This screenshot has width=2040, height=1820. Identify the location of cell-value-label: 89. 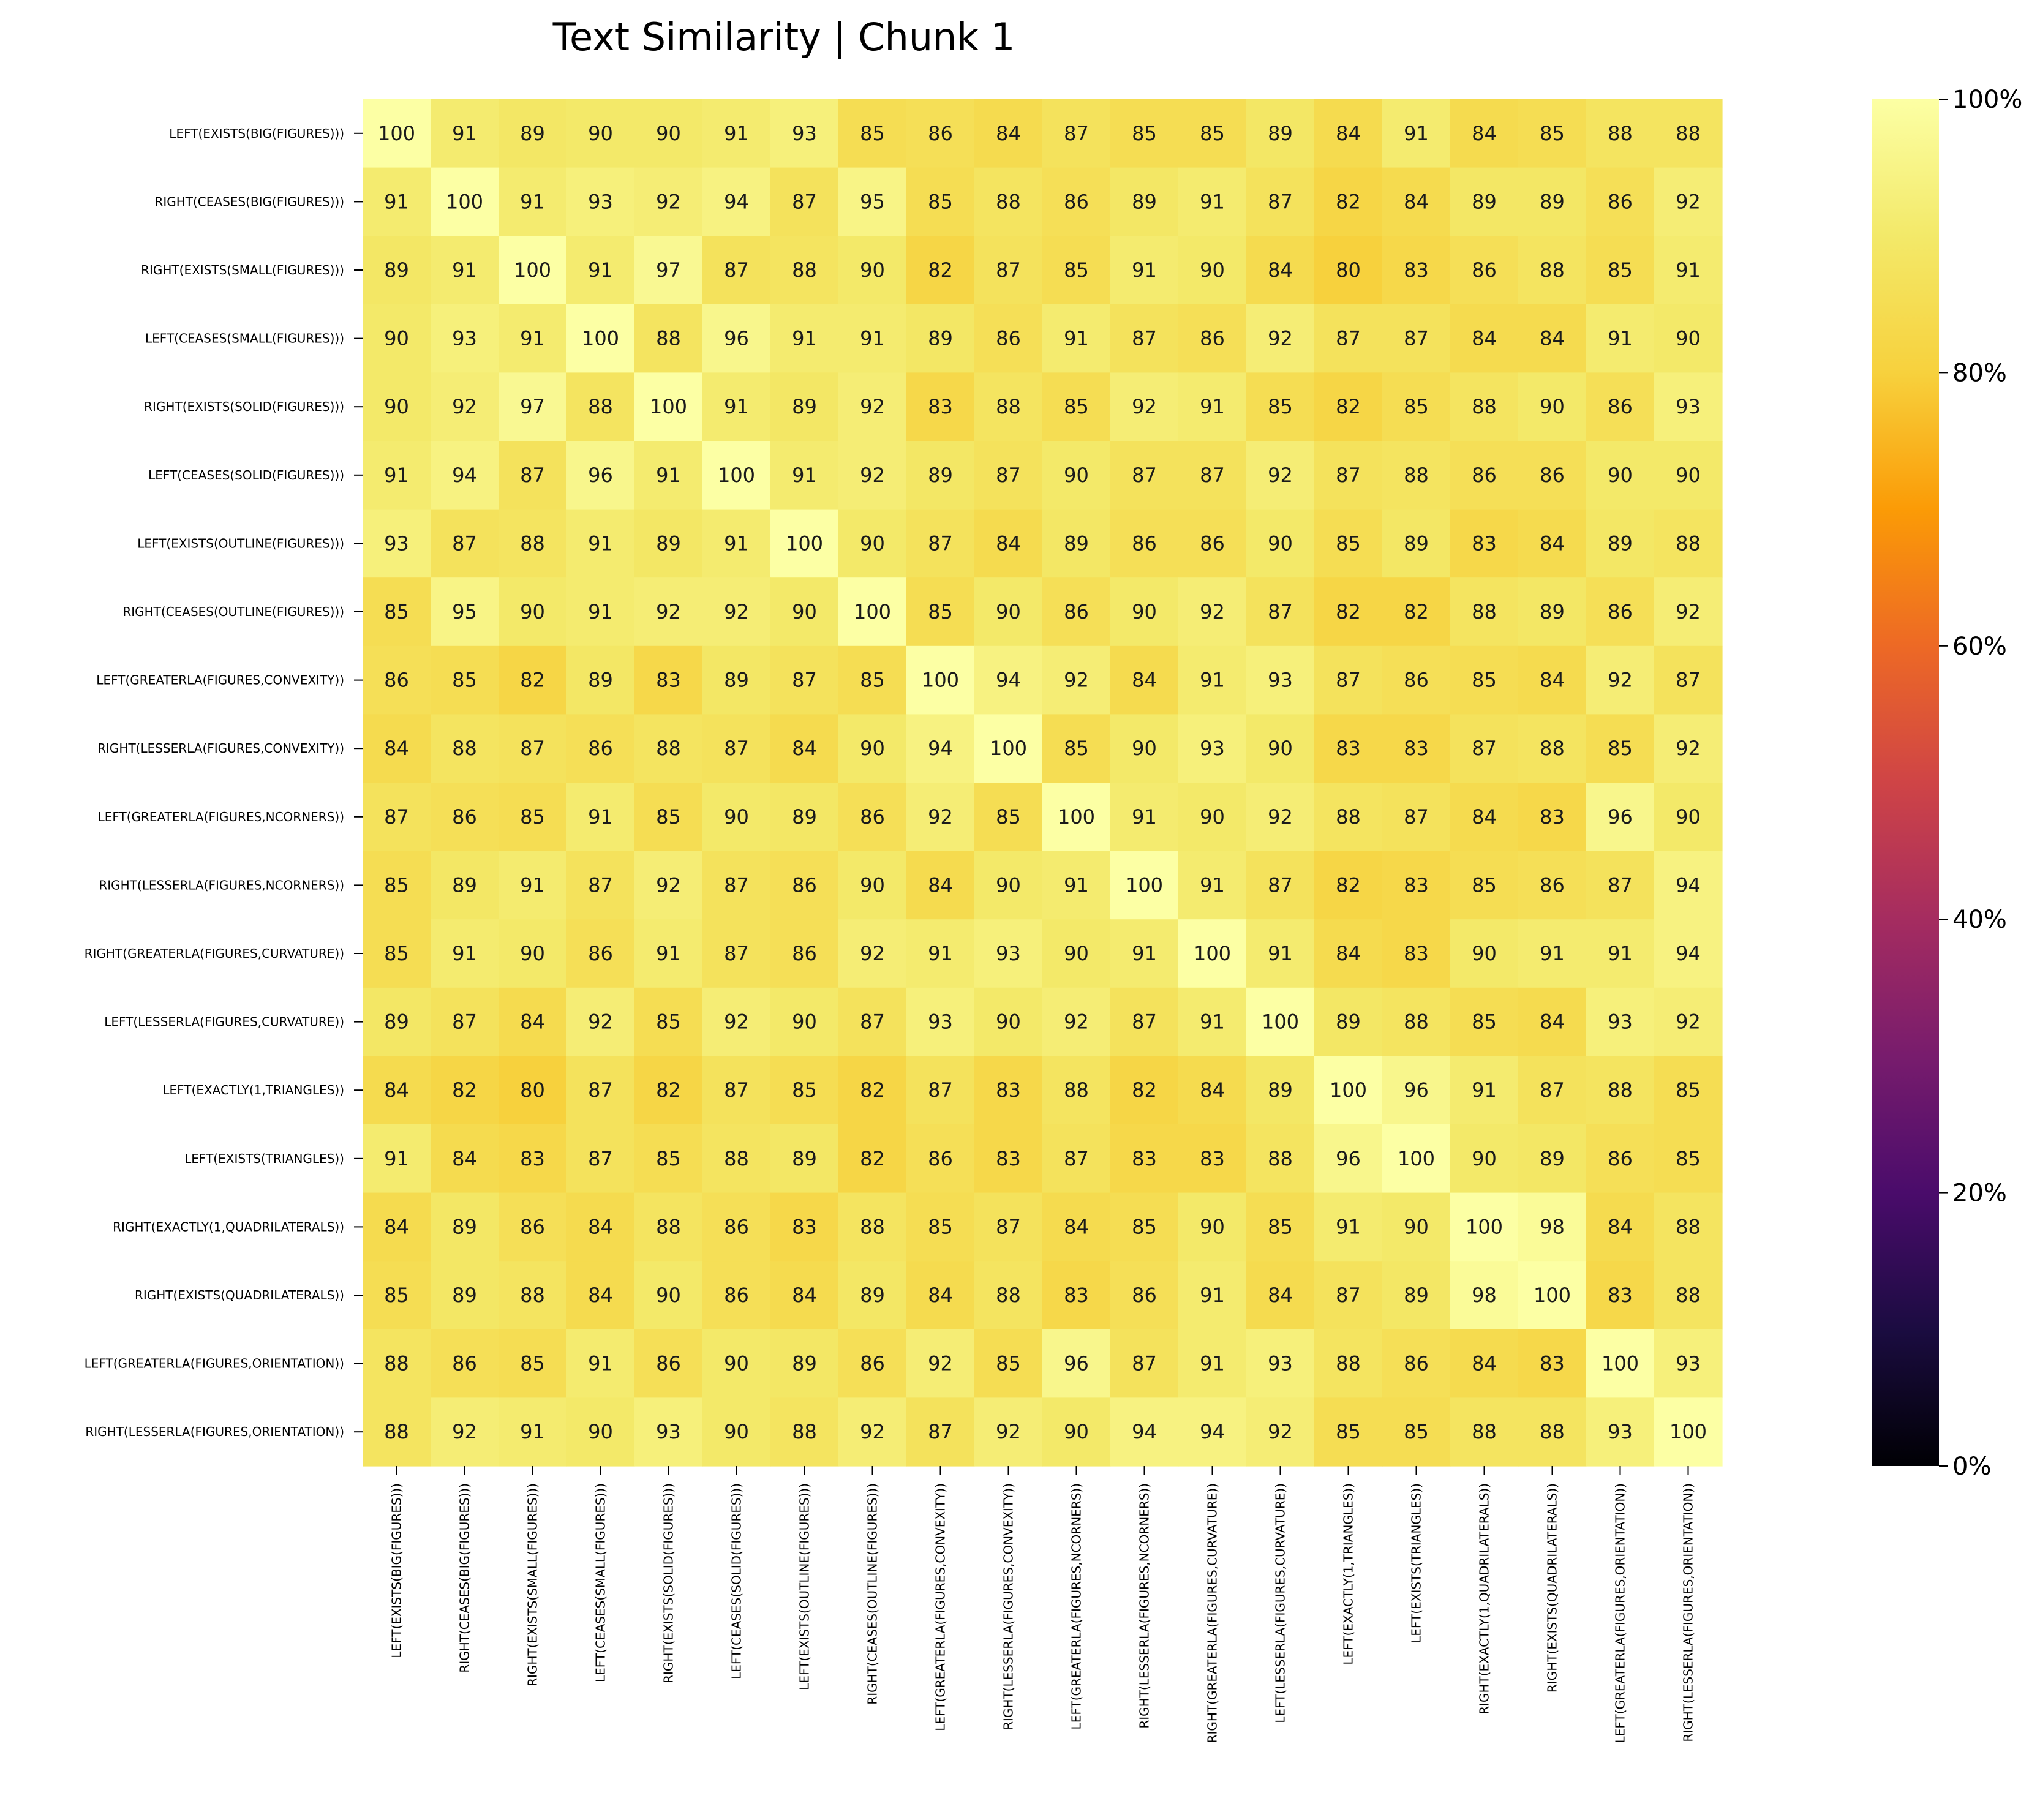
(872, 1295).